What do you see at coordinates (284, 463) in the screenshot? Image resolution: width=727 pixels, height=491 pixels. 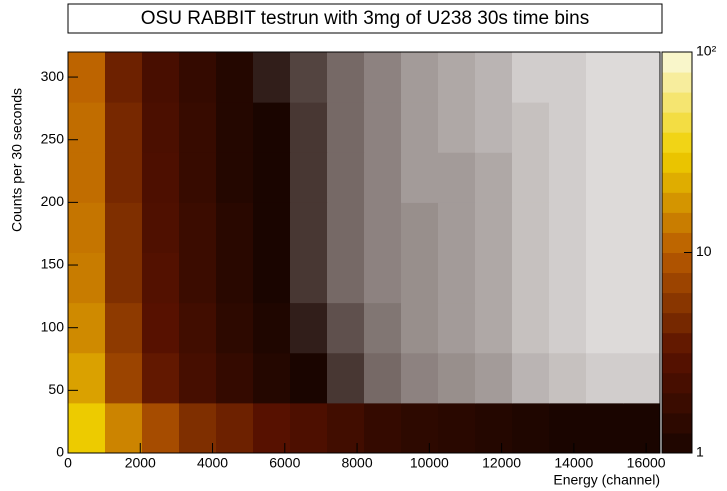 I see `x-tick-label: 6000` at bounding box center [284, 463].